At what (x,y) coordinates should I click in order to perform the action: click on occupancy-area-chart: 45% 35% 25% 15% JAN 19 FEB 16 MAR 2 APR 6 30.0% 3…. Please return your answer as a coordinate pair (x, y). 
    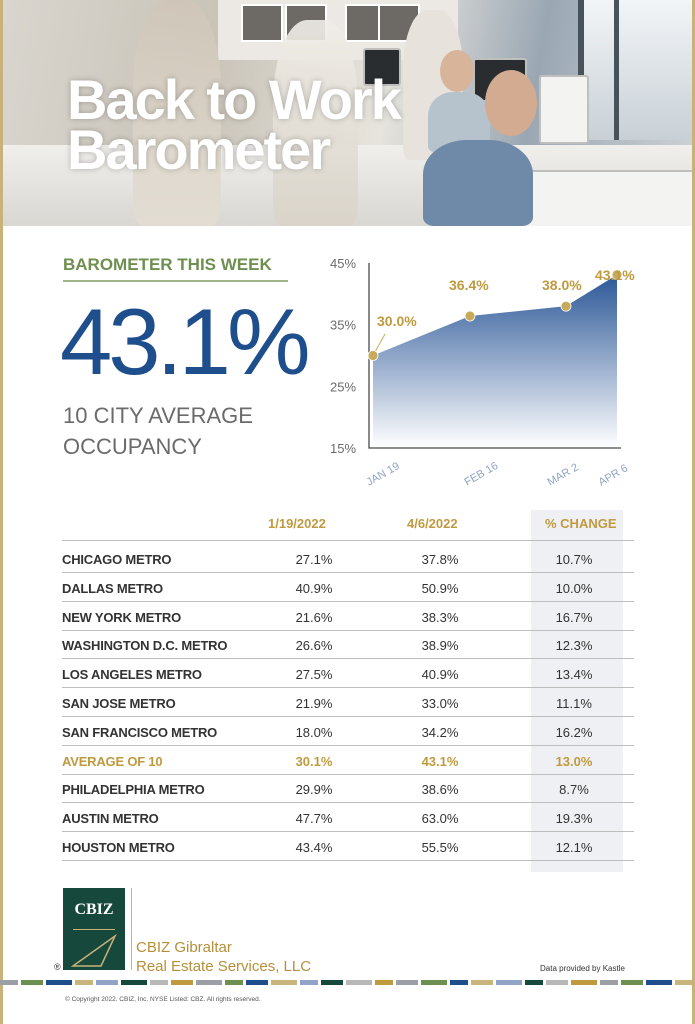
    Looking at the image, I should click on (482, 372).